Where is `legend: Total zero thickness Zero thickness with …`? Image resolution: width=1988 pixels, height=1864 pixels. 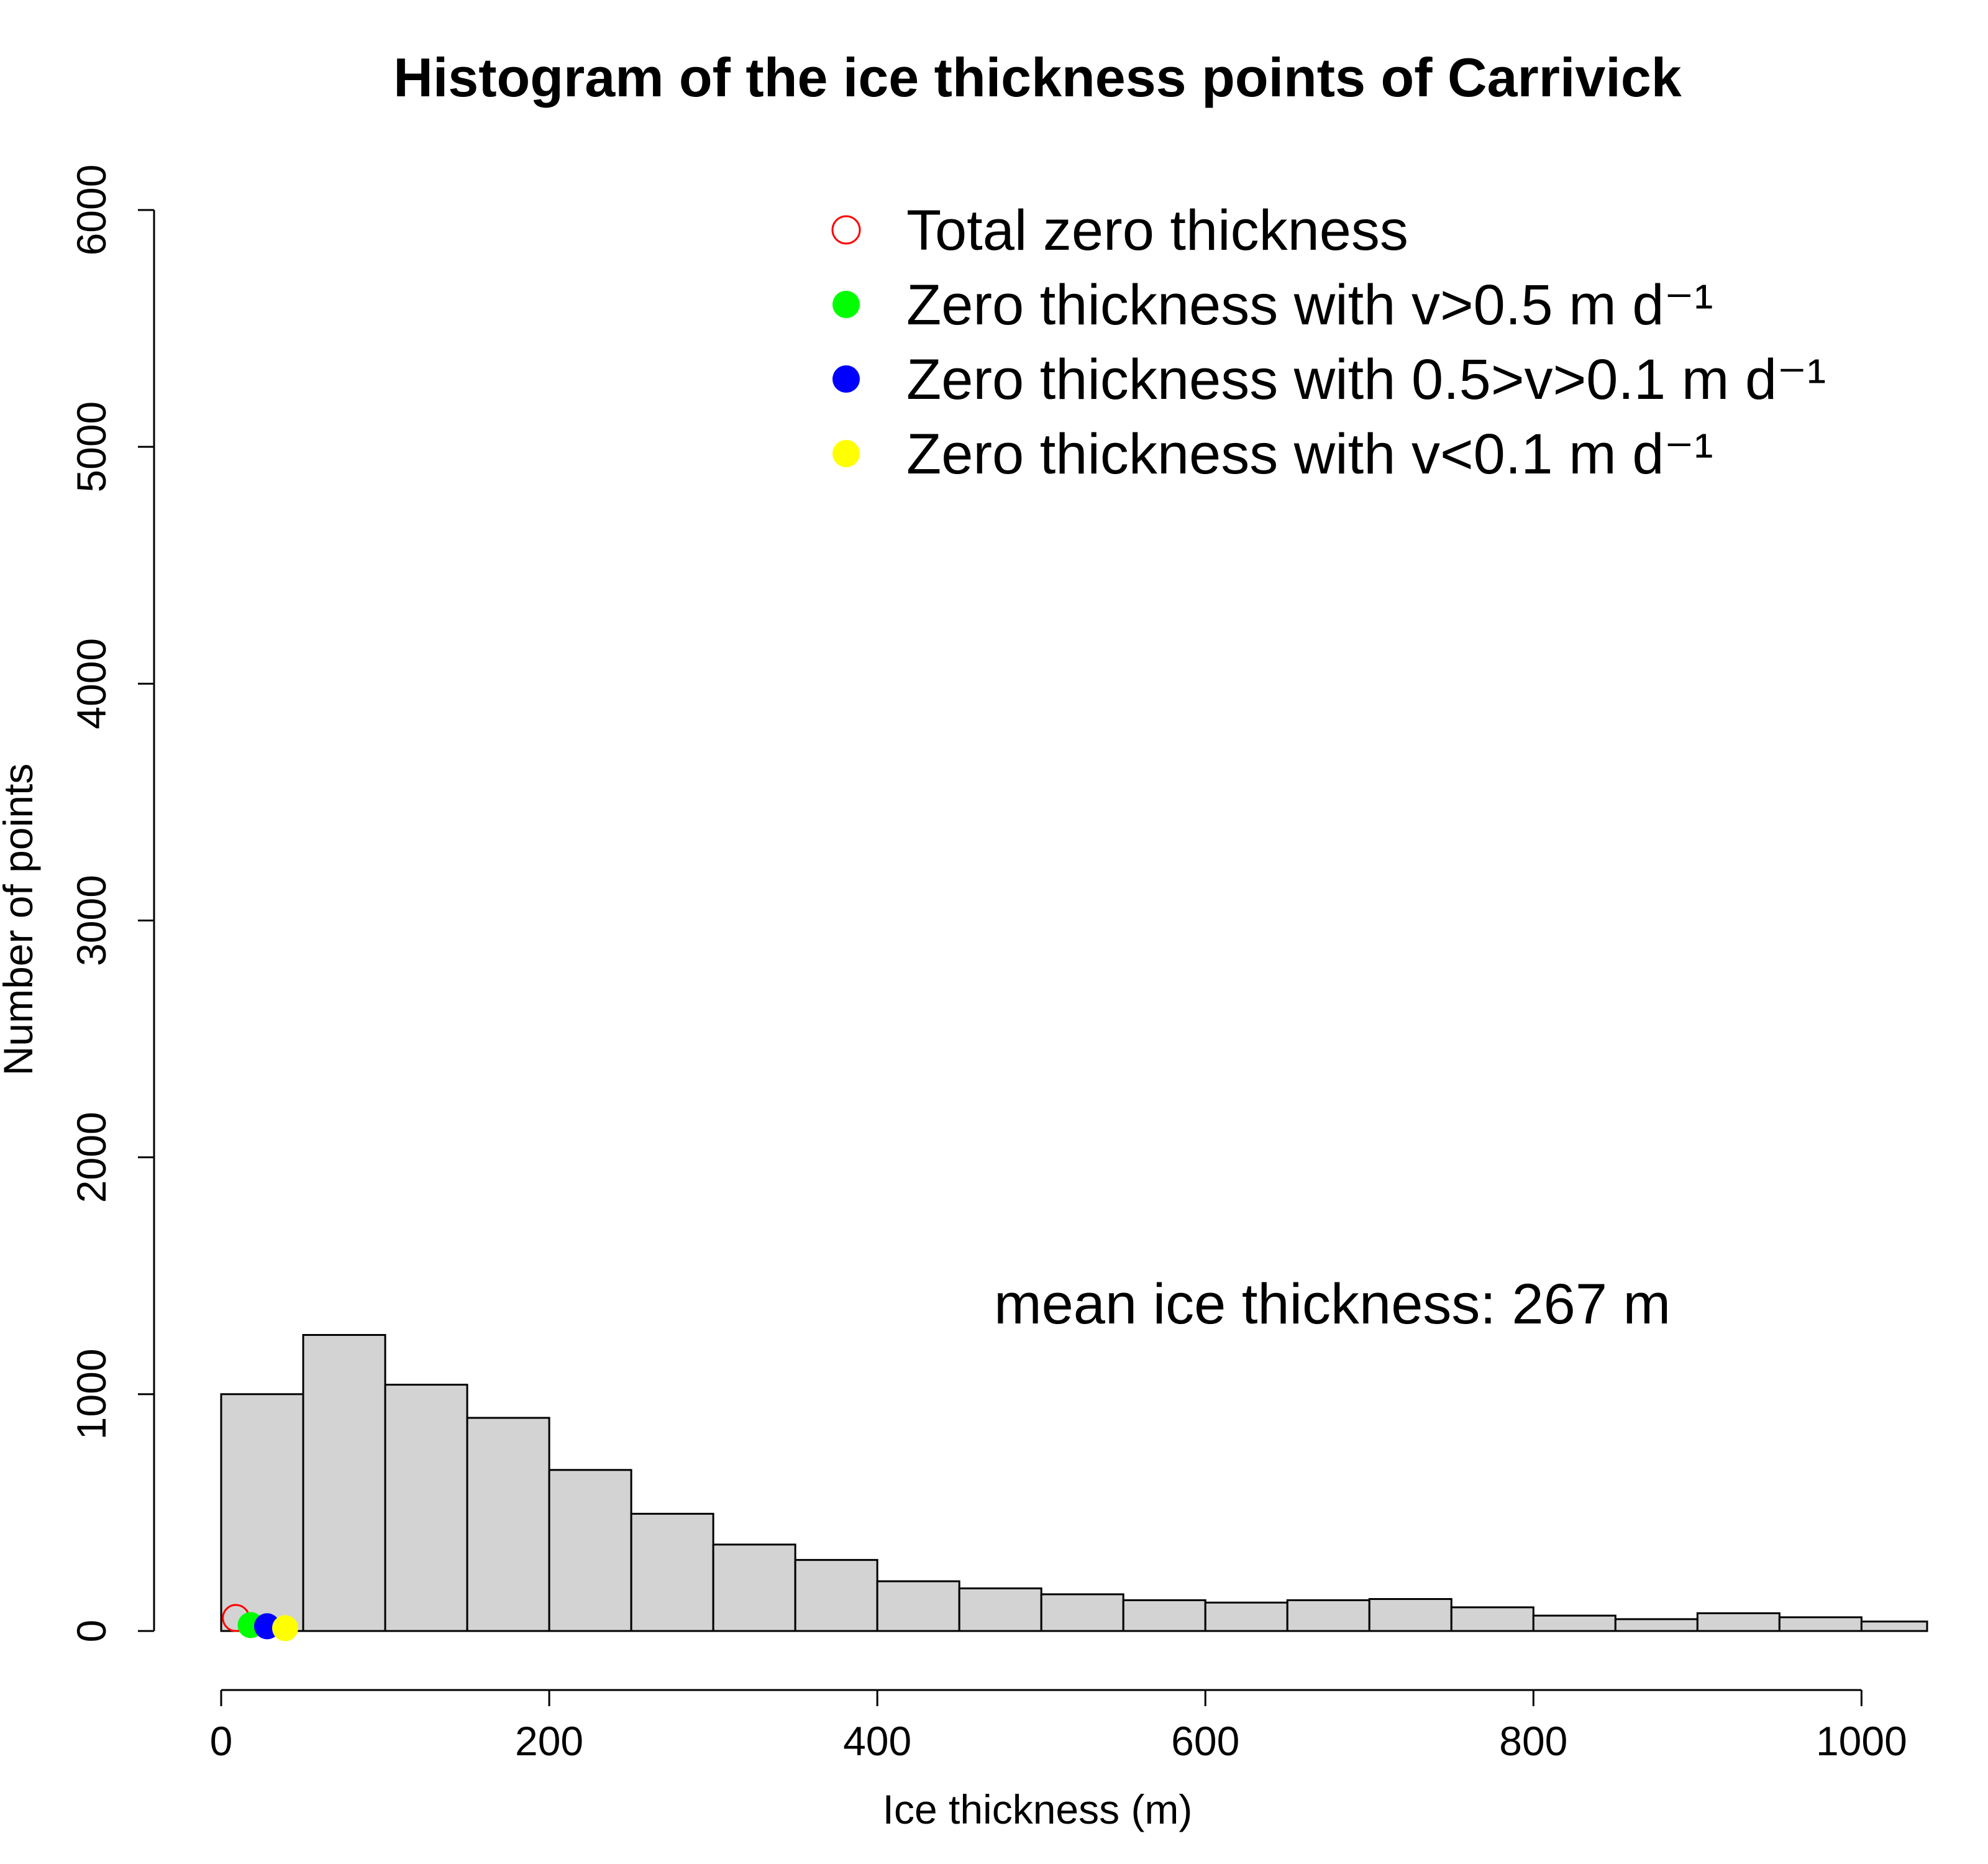 legend: Total zero thickness Zero thickness with … is located at coordinates (1329, 342).